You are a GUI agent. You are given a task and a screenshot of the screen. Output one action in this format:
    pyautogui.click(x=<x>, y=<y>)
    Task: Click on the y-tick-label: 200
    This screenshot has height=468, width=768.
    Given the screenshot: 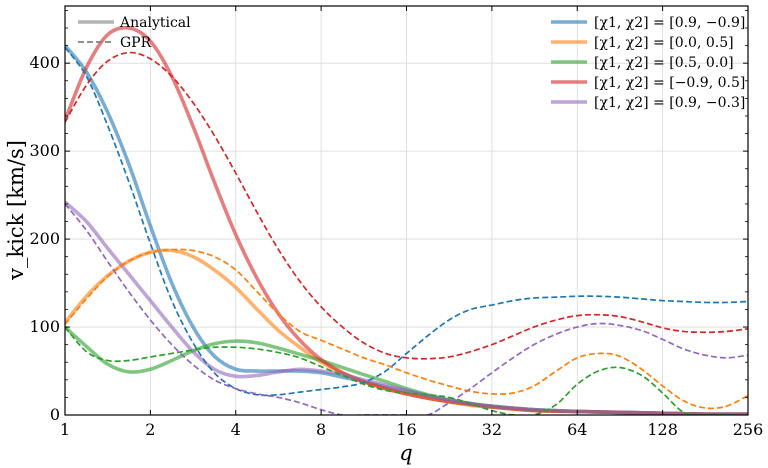 What is the action you would take?
    pyautogui.click(x=44, y=238)
    